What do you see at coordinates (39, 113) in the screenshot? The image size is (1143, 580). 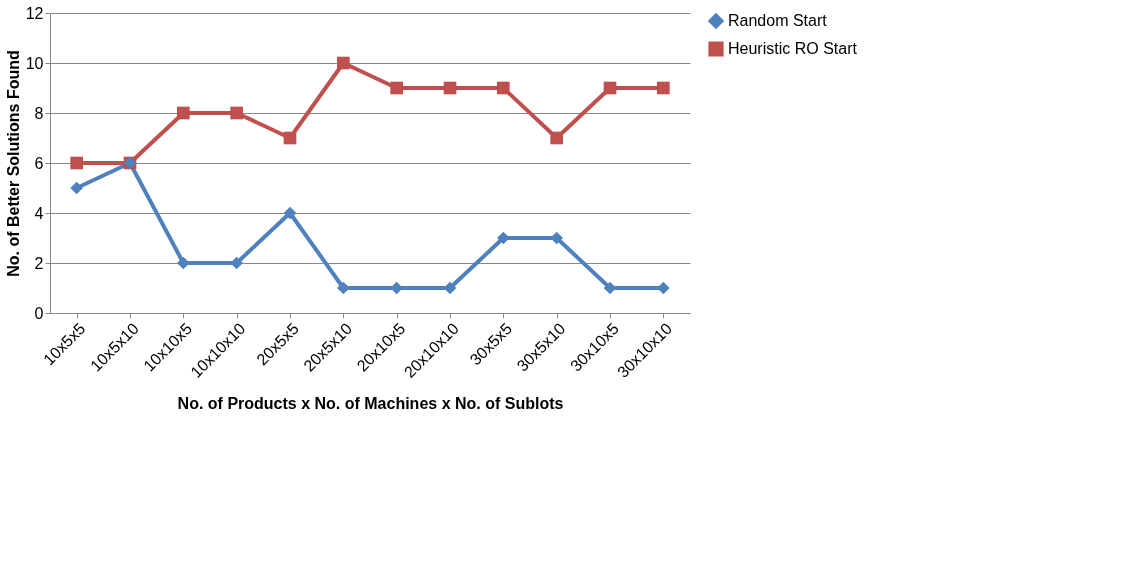 I see `y-tick-label: 8` at bounding box center [39, 113].